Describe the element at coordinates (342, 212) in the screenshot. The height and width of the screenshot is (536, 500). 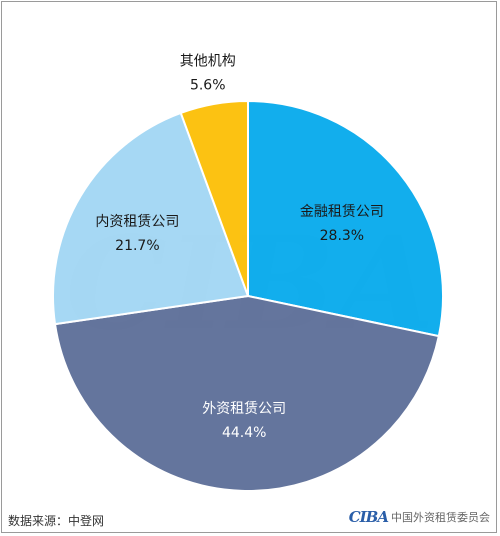
I see `slice-label-financial-leasing: 金融租赁公司` at that location.